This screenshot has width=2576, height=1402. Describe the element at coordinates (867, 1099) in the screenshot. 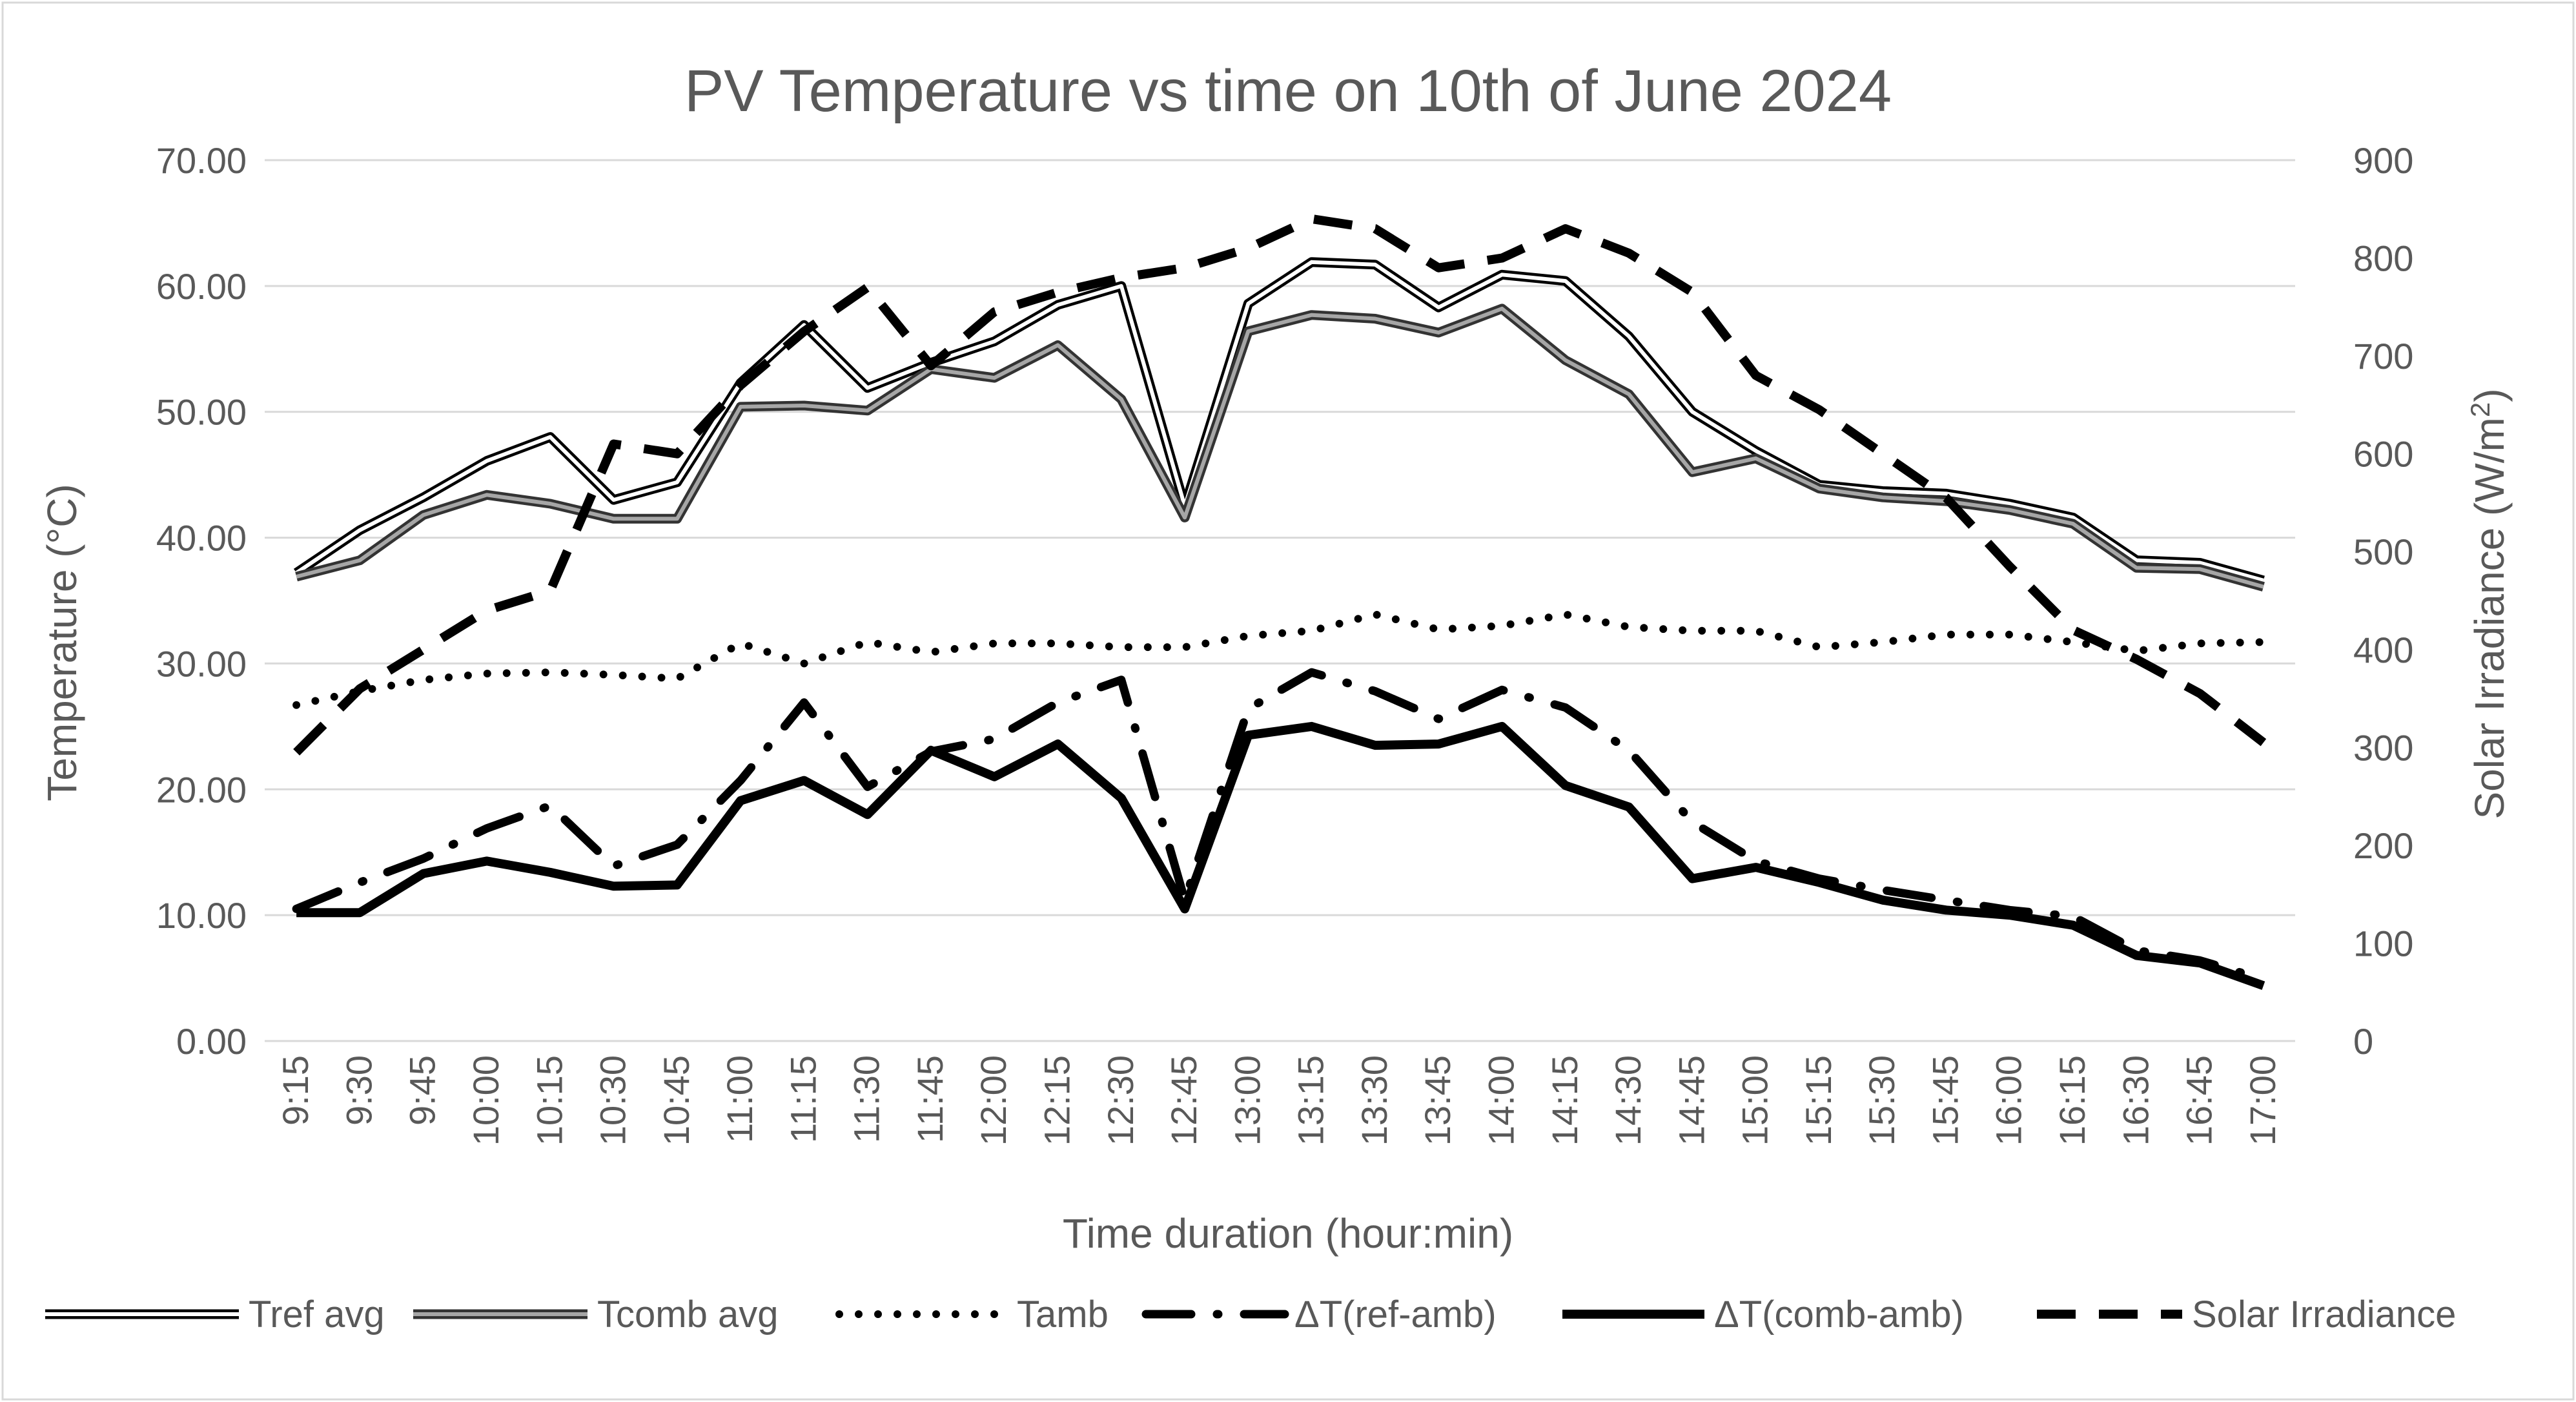

I see `x-tick-label: 11:30` at that location.